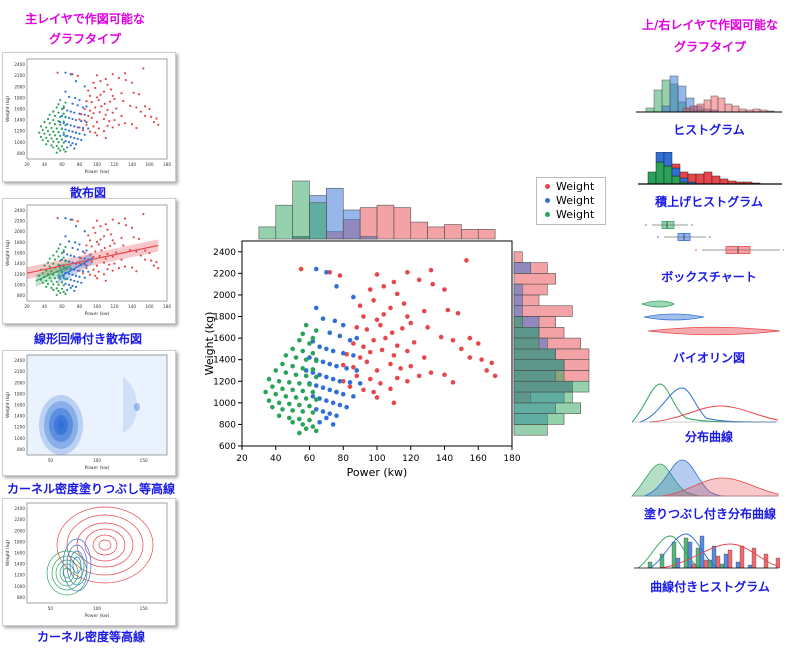 The image size is (800, 652). Describe the element at coordinates (709, 95) in the screenshot. I see `thumb-histogram` at that location.